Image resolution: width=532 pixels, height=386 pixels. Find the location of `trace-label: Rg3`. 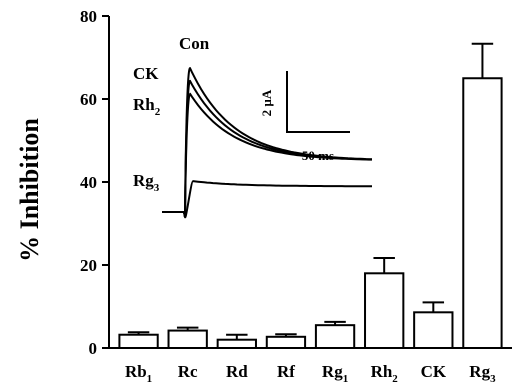

trace-label: Rg3 is located at coordinates (146, 182).